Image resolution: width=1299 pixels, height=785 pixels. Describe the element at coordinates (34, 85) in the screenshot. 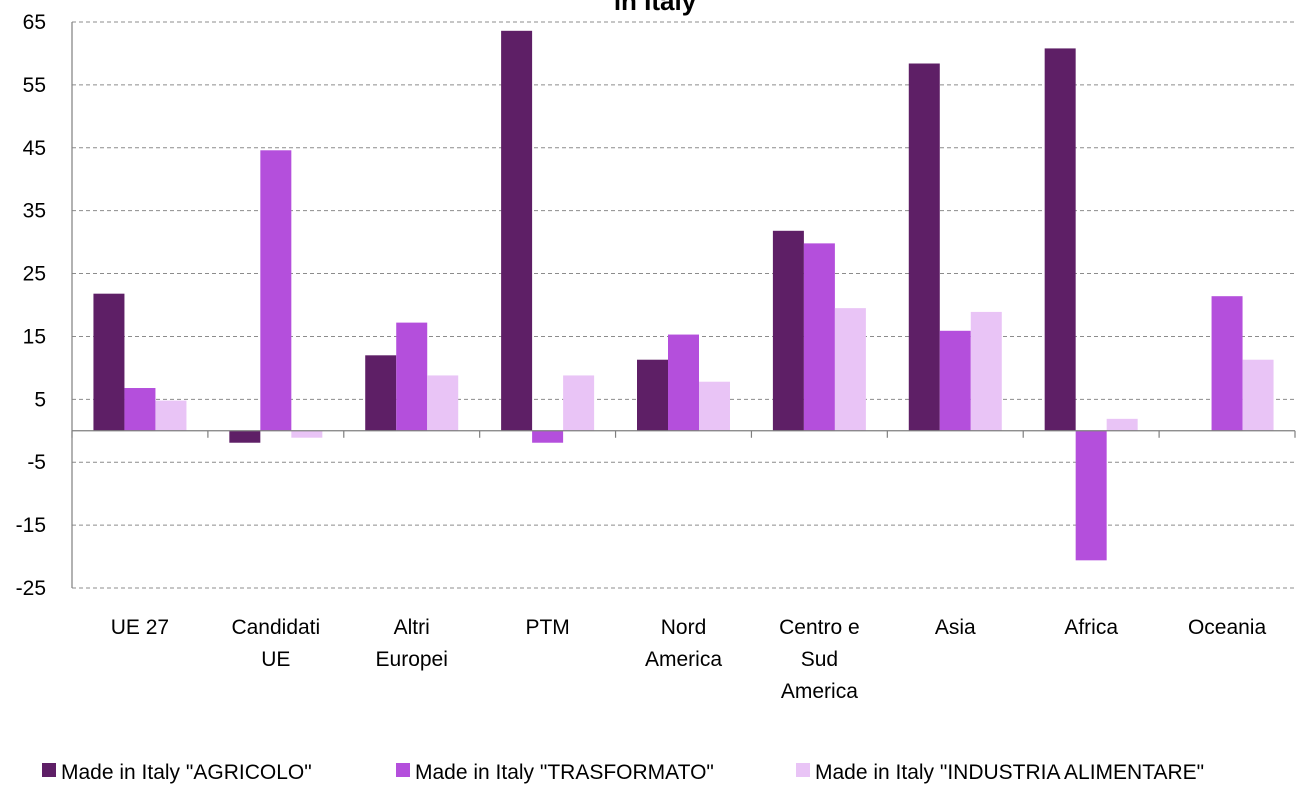

I see `y-tick-label: 55` at that location.